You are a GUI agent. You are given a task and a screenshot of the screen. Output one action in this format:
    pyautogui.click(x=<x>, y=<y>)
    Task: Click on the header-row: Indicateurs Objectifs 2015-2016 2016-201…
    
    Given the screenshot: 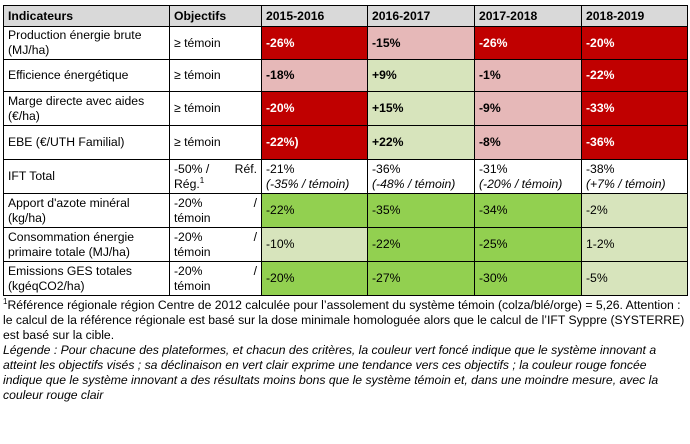 What is the action you would take?
    pyautogui.click(x=345, y=16)
    